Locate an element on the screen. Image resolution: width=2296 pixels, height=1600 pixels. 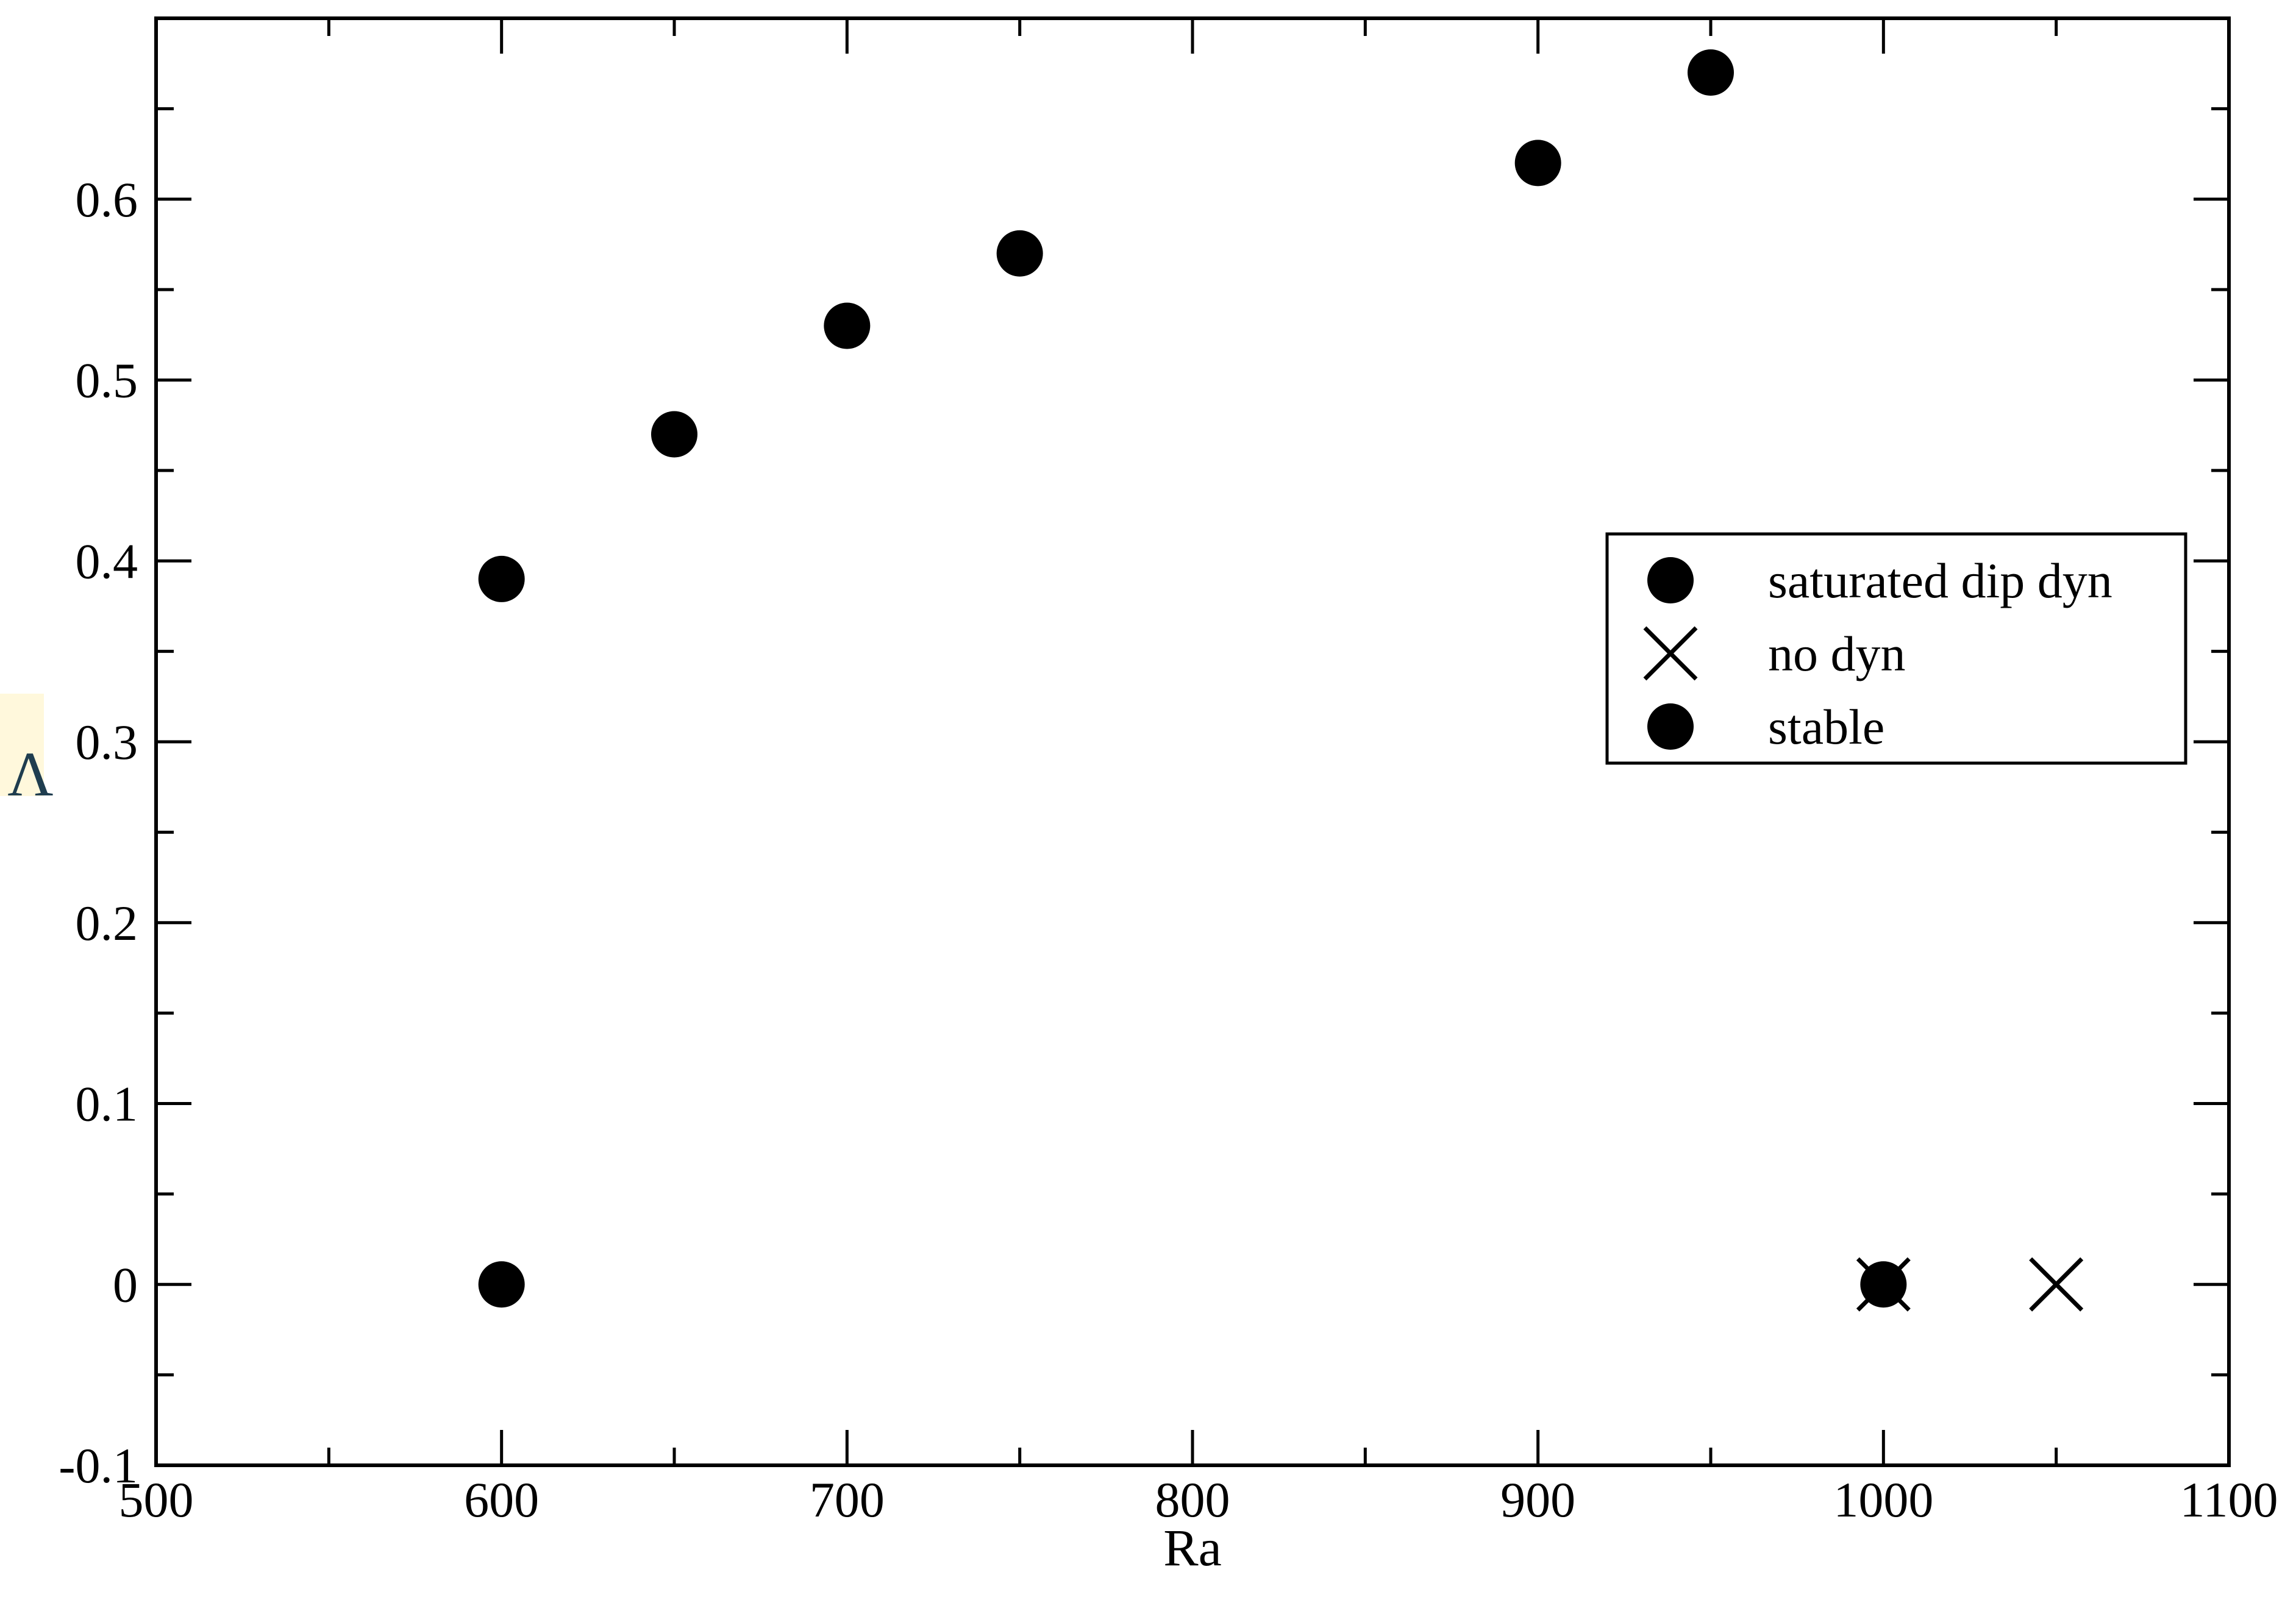
legend-label: stable is located at coordinates (1826, 727).